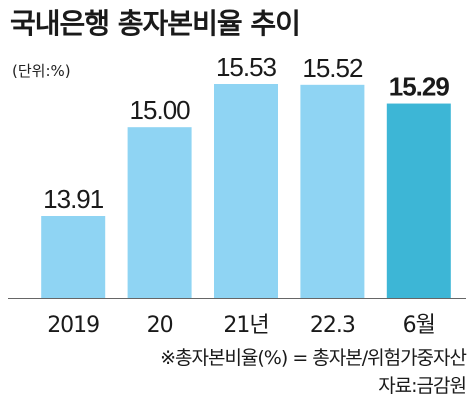 The height and width of the screenshot is (403, 474). I want to click on x-tick-label-0: 2019, so click(73, 325).